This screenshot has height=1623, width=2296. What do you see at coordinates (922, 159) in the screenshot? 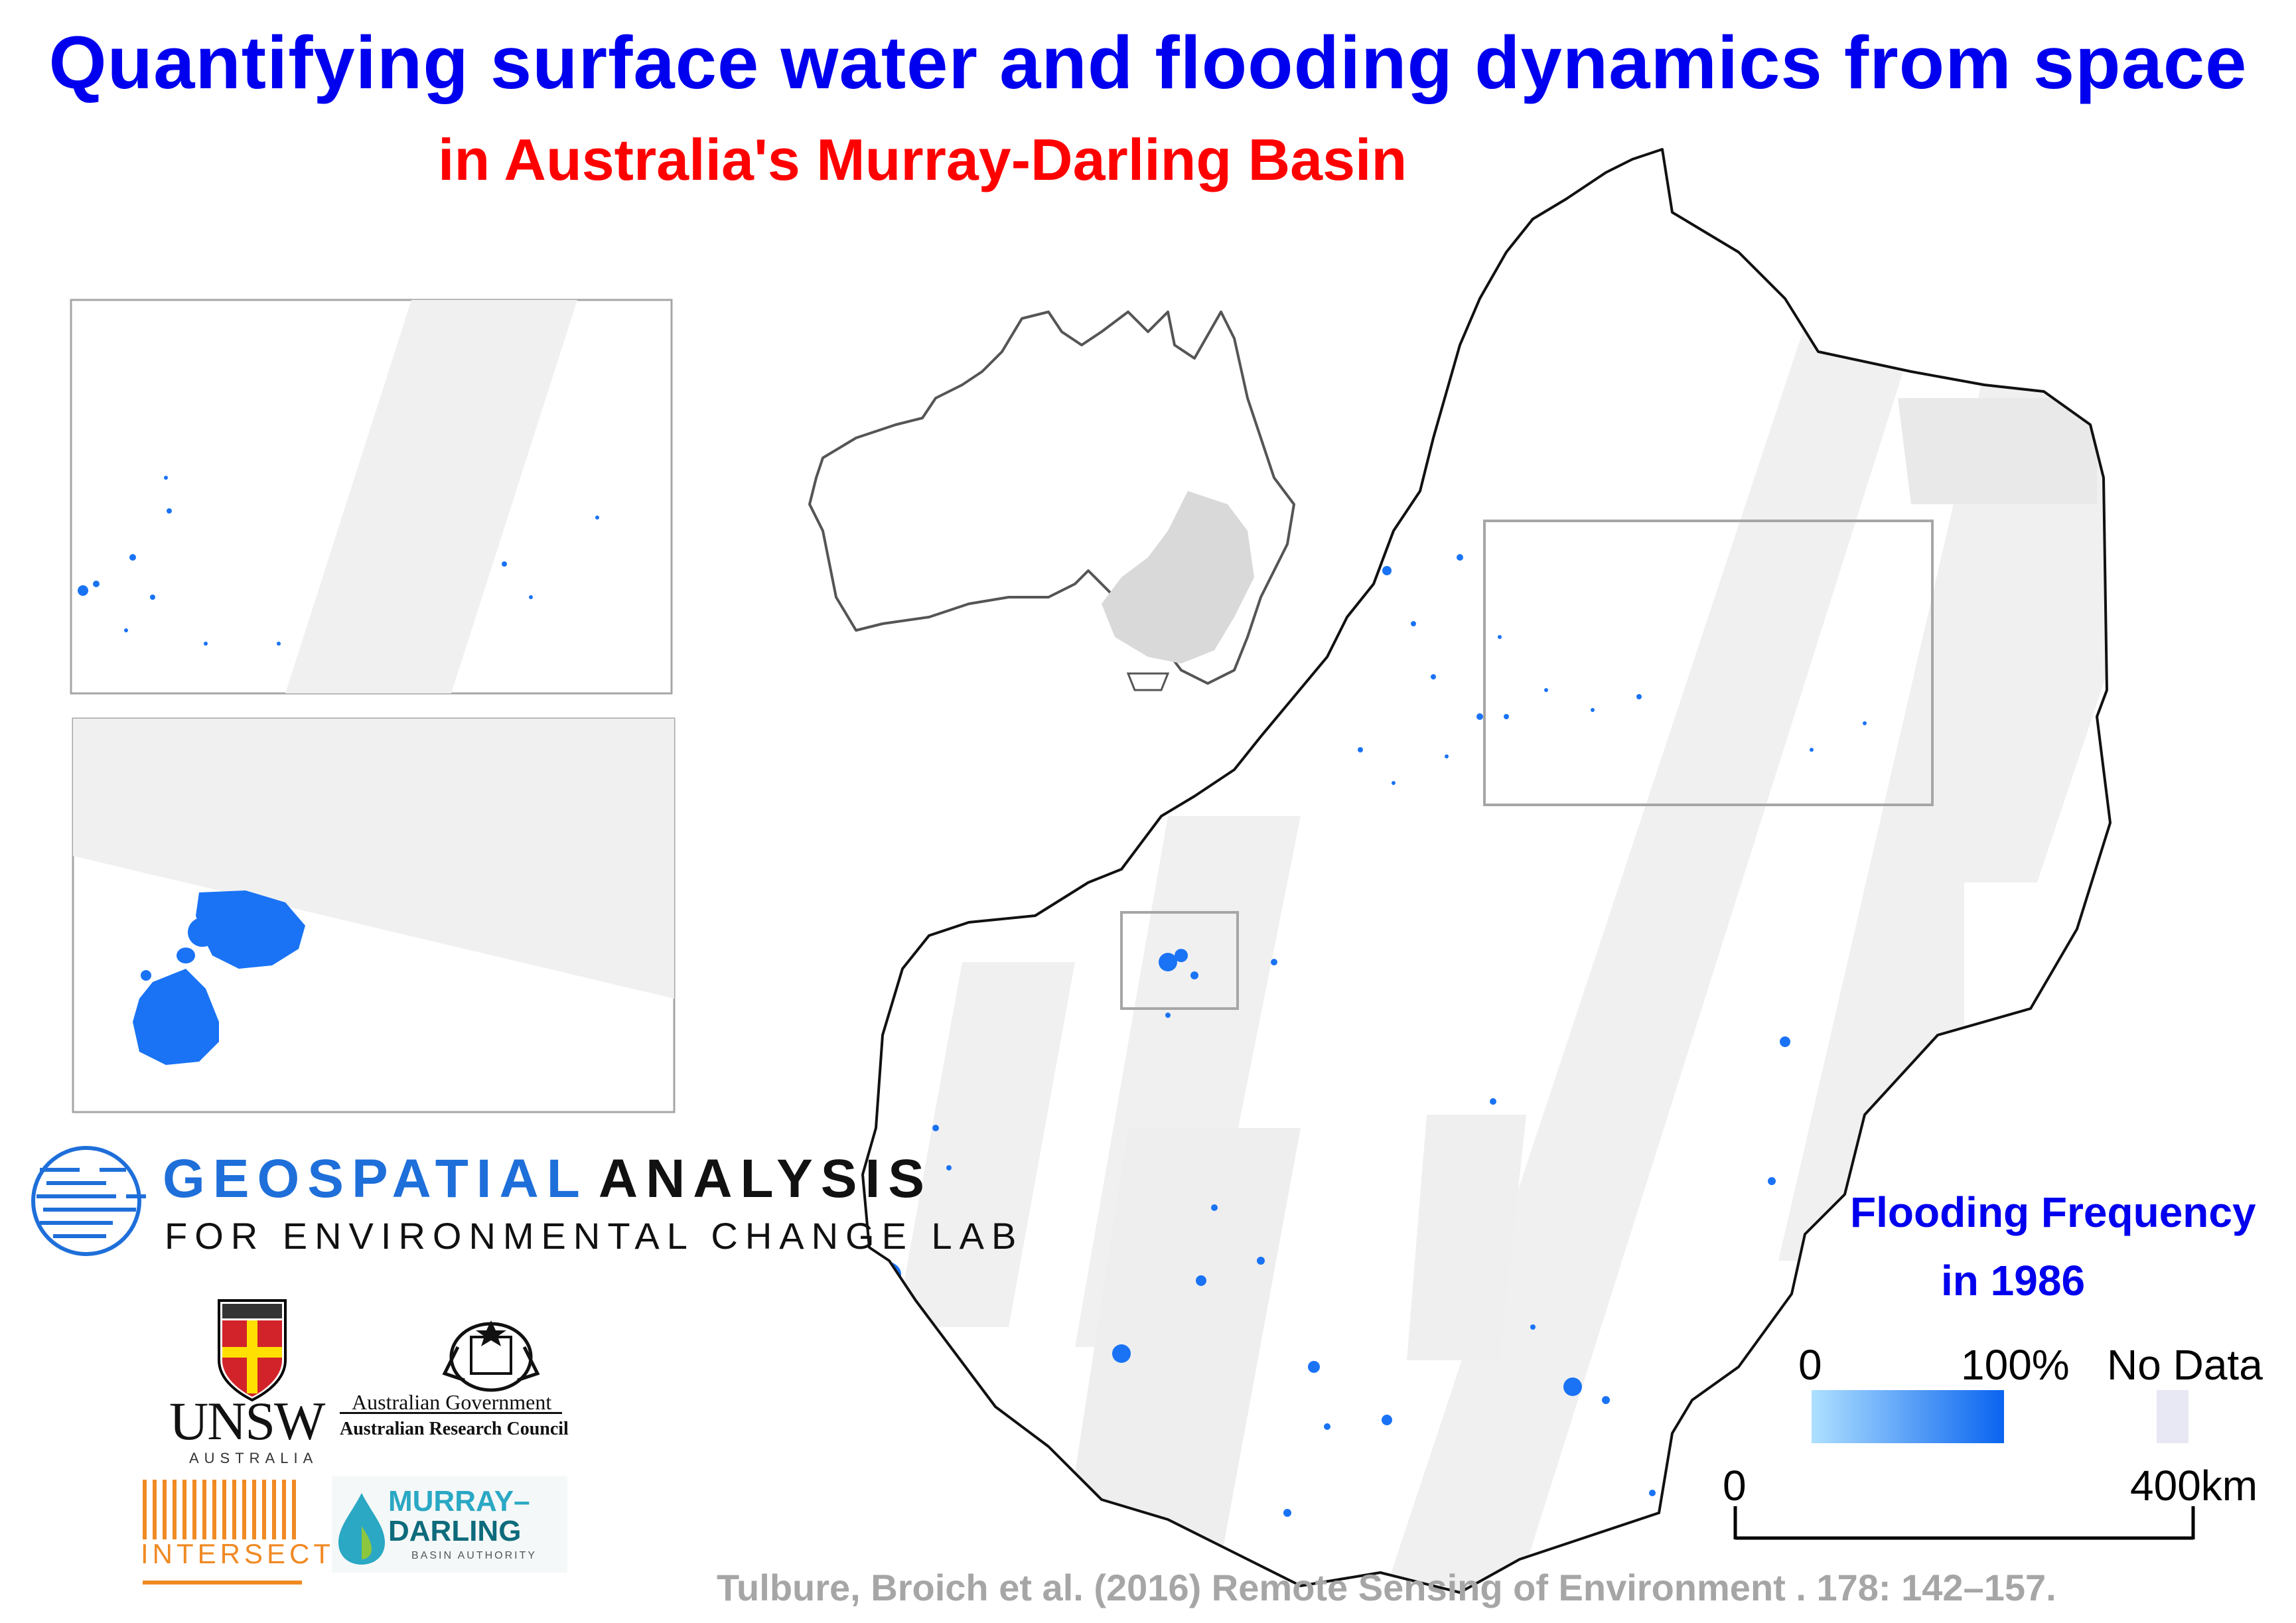
I see `page-subtitle: in Australia's Murray-Darling Basin` at bounding box center [922, 159].